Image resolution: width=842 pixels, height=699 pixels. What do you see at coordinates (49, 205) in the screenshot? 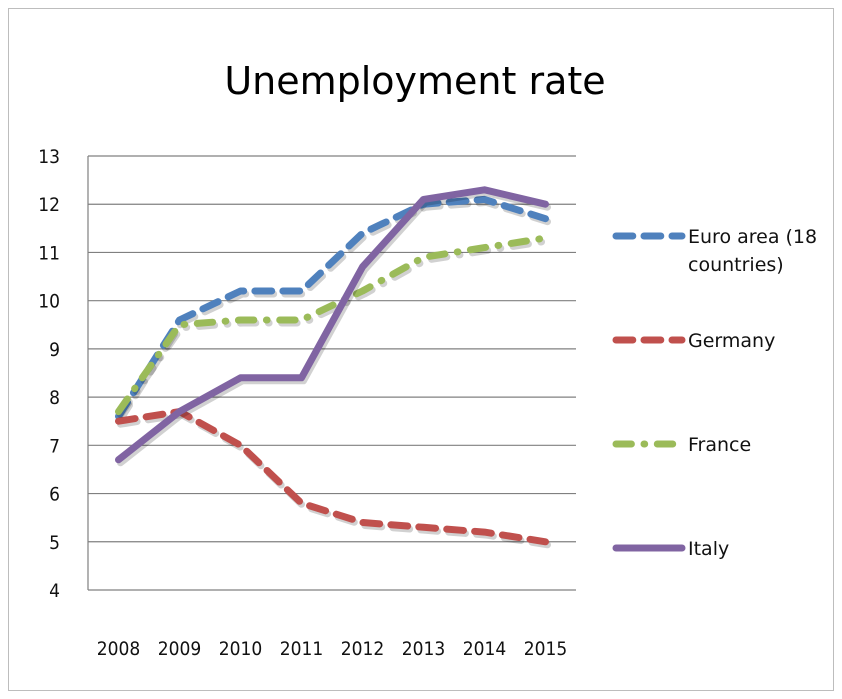
I see `y-tick-label: 12` at bounding box center [49, 205].